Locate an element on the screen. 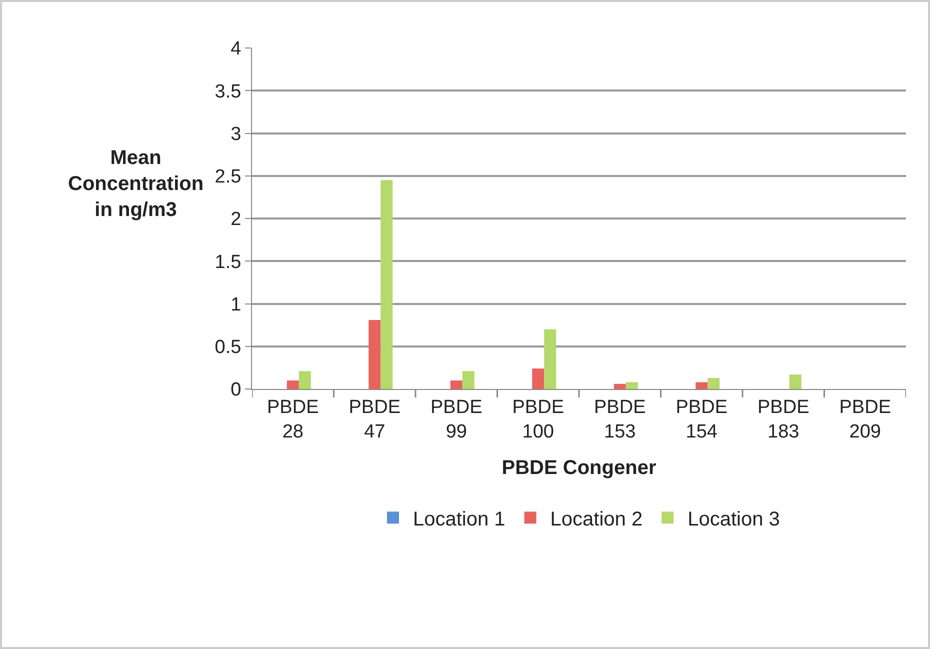 This screenshot has width=930, height=649. x-tick-label: PBDE 153 is located at coordinates (620, 419).